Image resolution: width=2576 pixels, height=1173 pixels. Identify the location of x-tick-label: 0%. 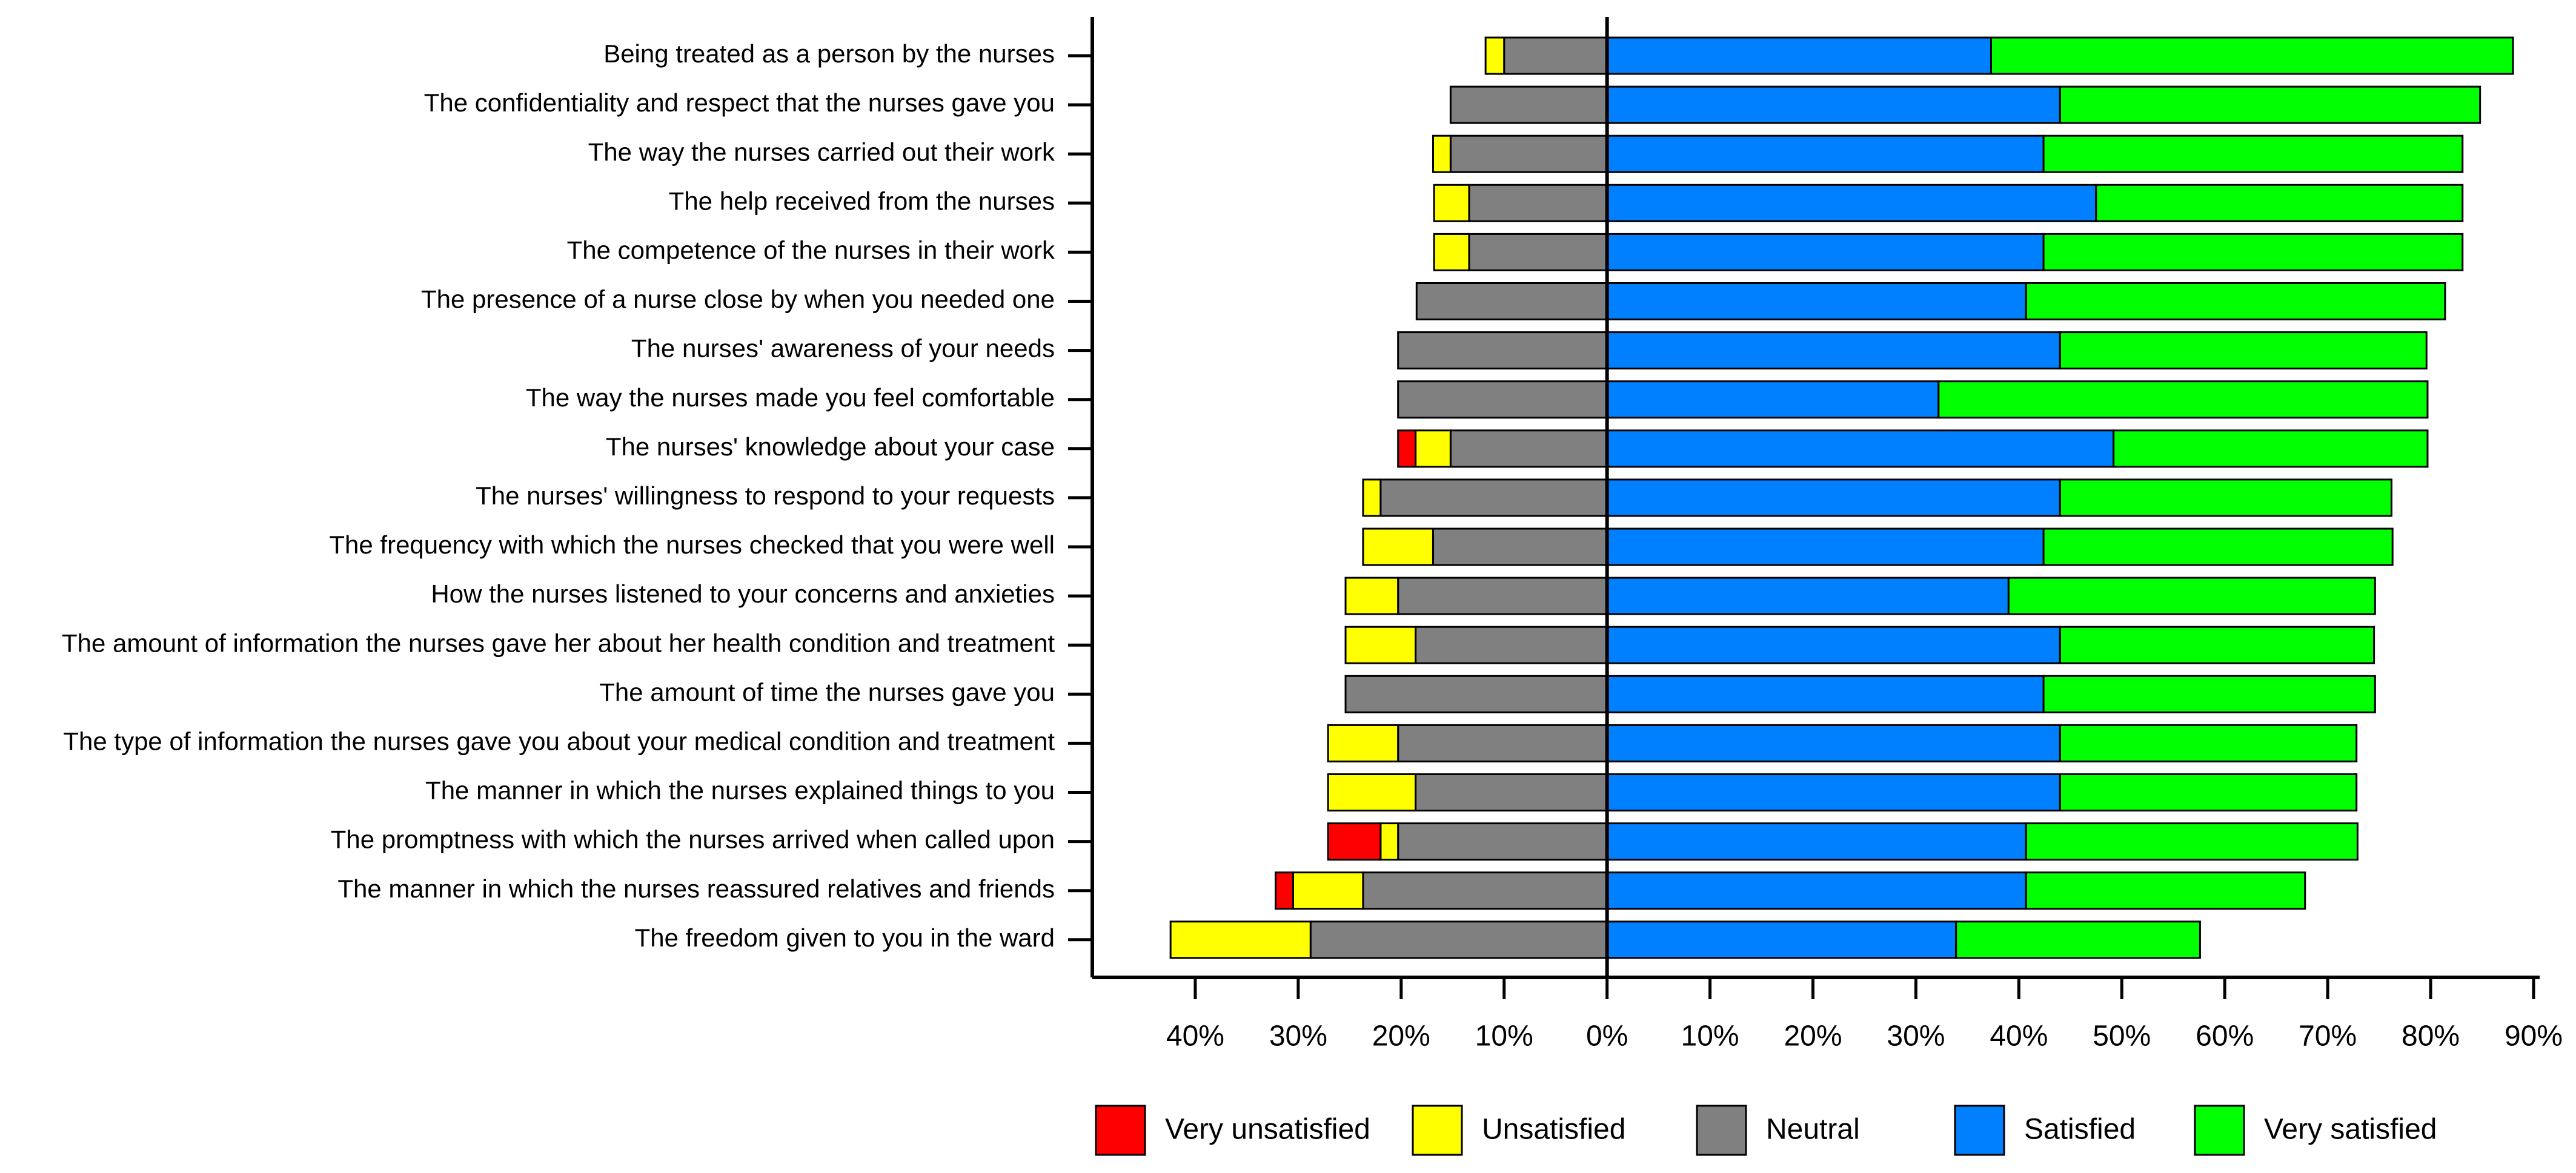
(1607, 1036).